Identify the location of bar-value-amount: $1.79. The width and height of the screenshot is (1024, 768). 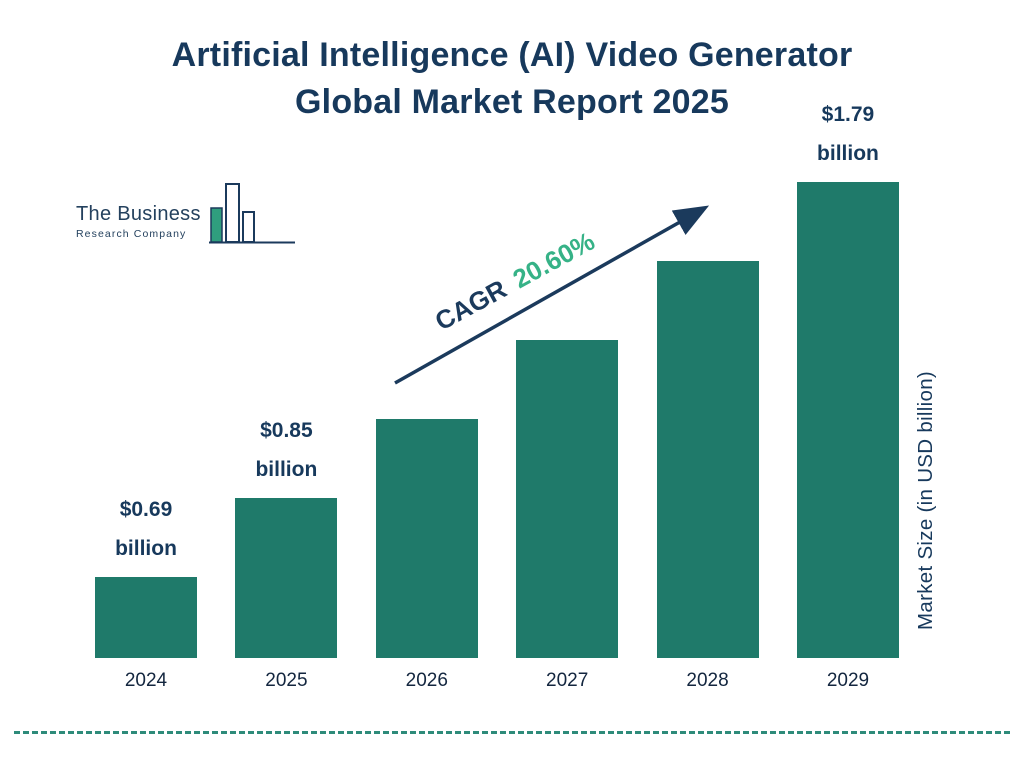
(848, 115).